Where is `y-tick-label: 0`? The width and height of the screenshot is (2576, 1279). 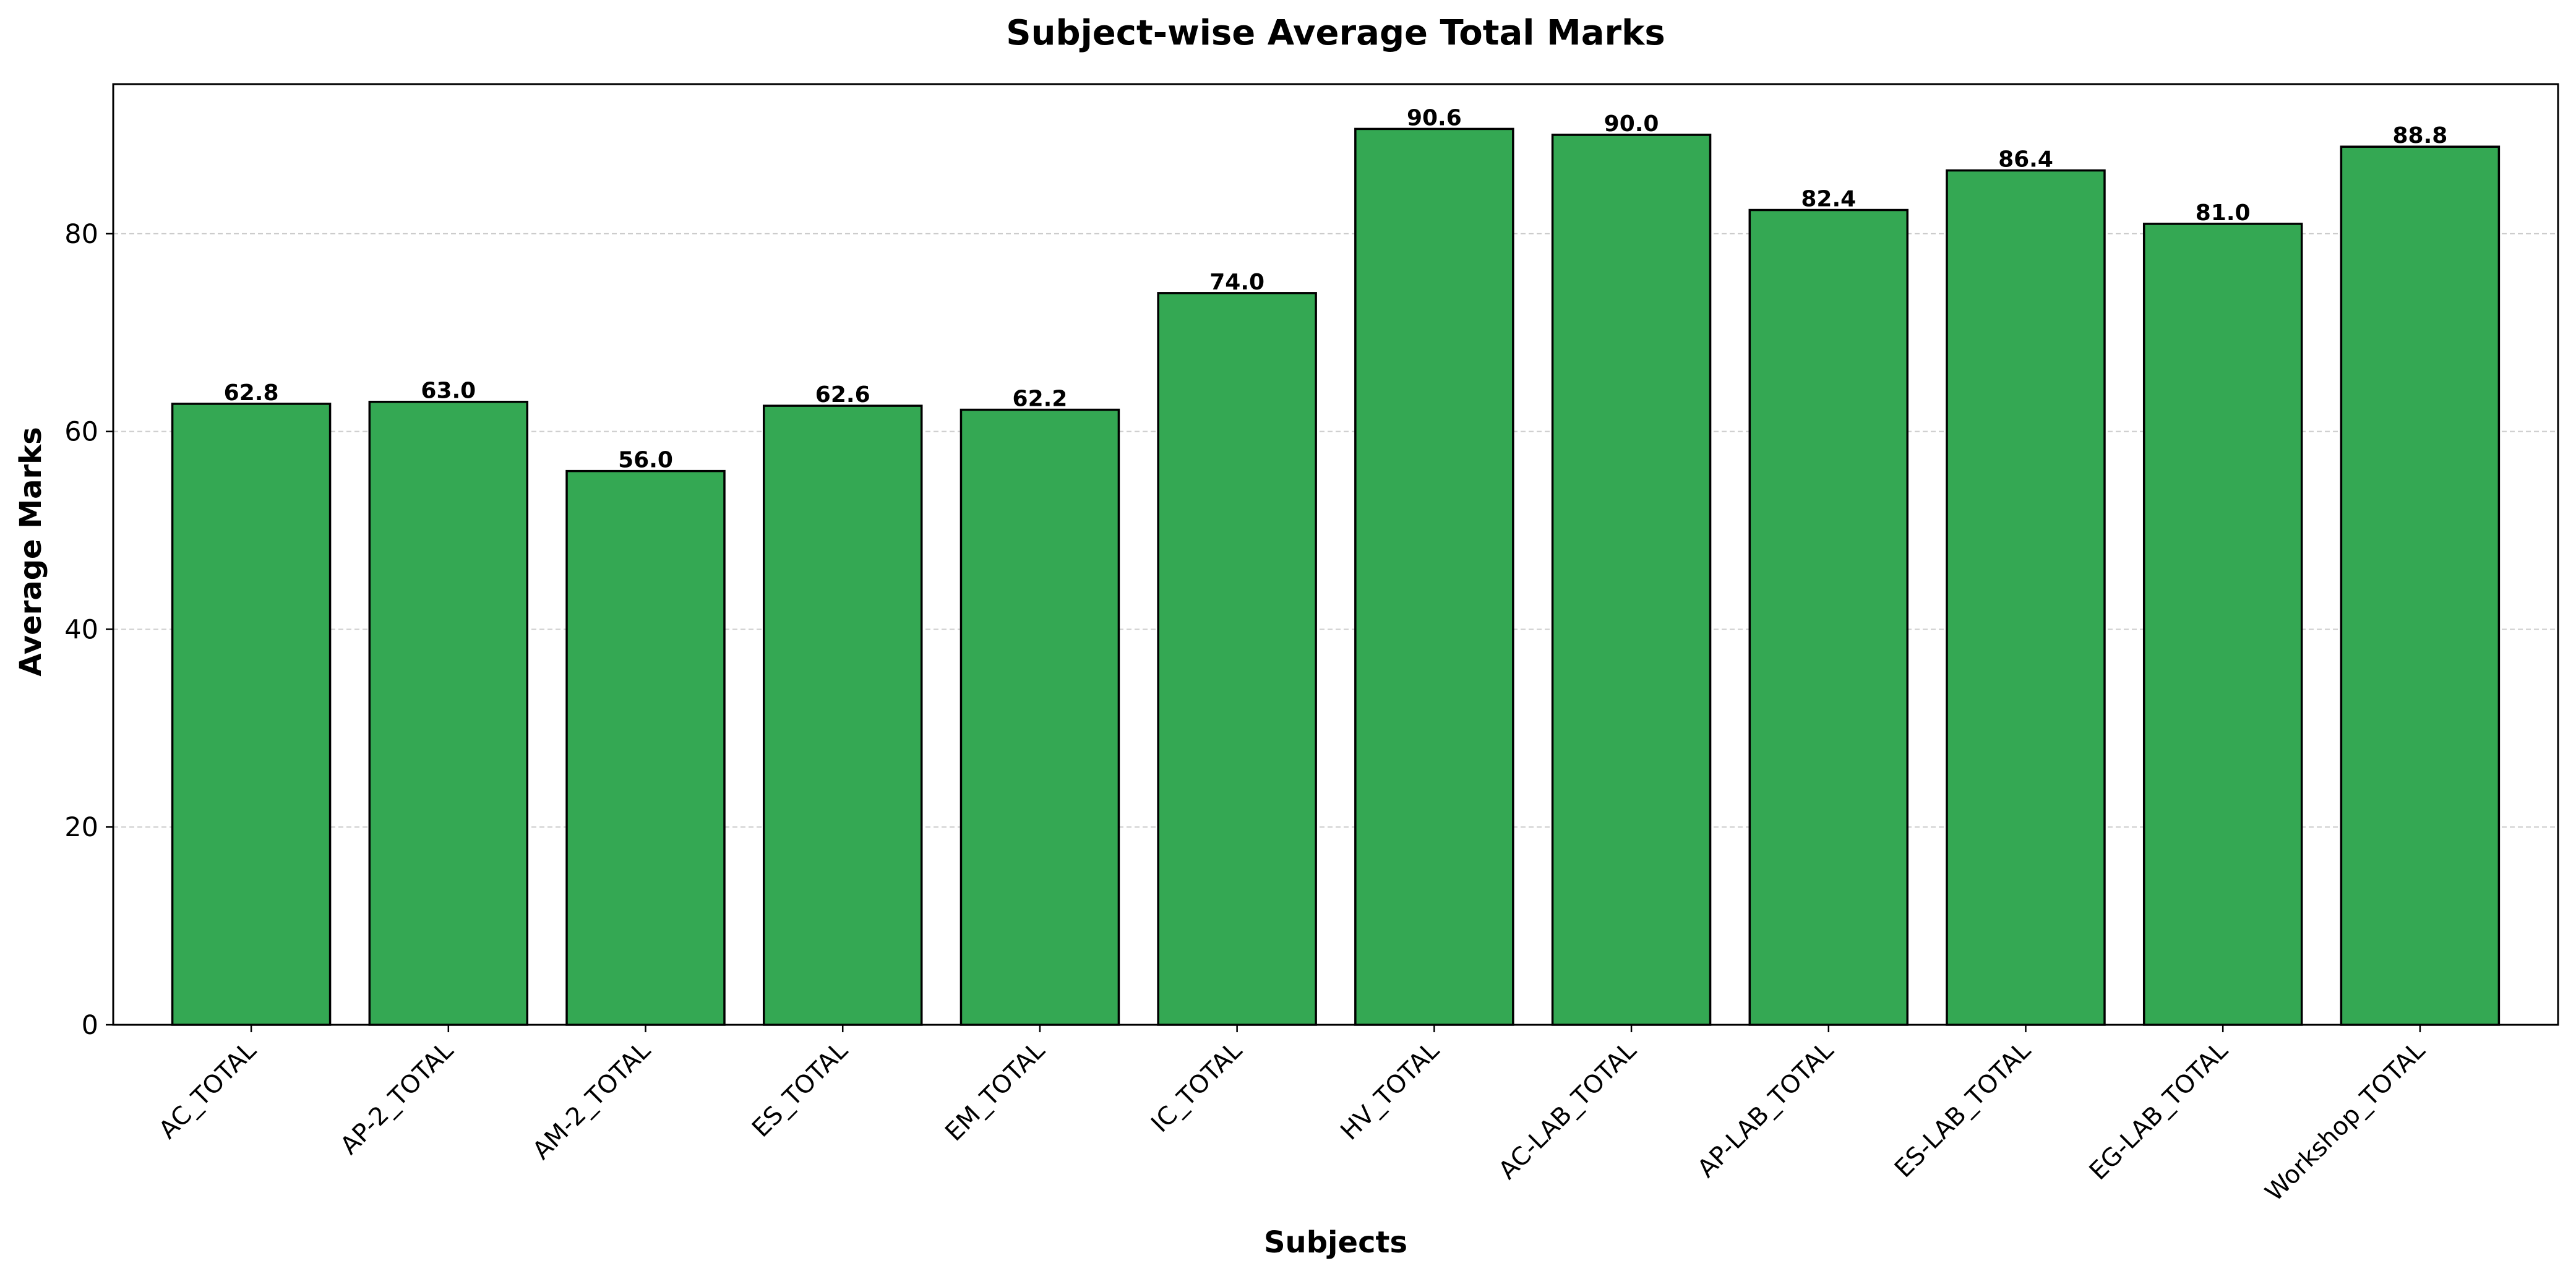
y-tick-label: 0 is located at coordinates (90, 1025).